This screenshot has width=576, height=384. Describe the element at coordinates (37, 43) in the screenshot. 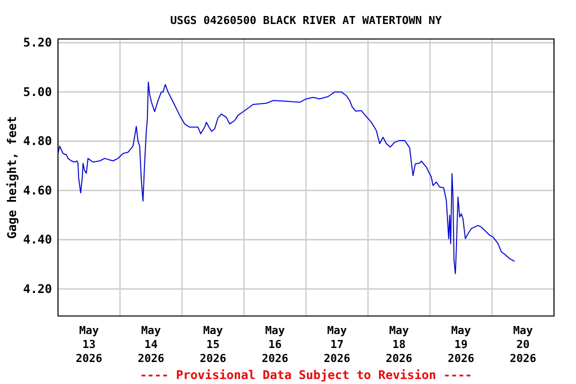

I see `y-tick-label: 5.20` at that location.